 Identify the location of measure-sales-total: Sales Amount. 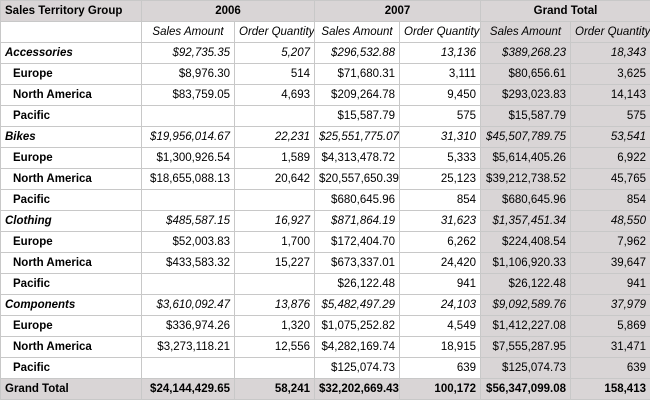
(525, 32).